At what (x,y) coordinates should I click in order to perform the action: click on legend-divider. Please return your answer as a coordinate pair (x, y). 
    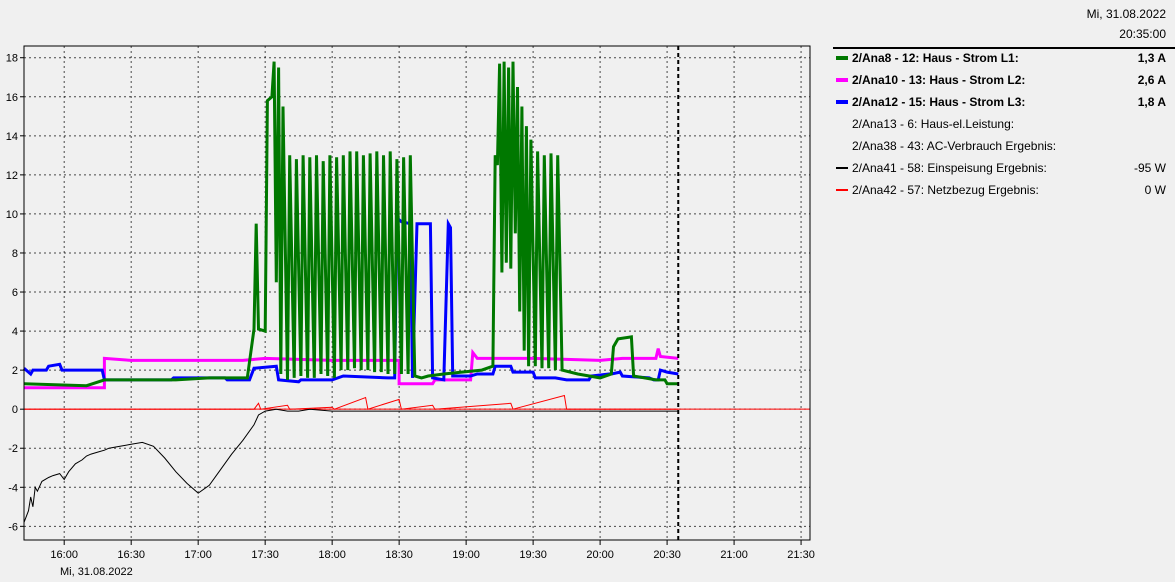
    Looking at the image, I should click on (1004, 48).